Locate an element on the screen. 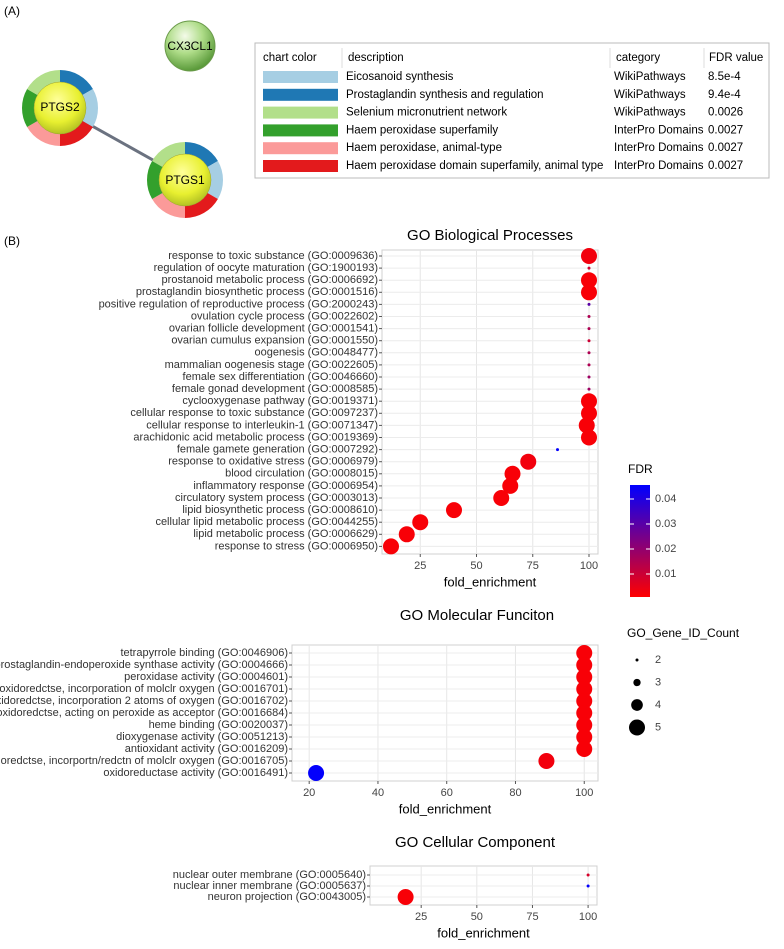  description: Eicosanoid synthesis is located at coordinates (400, 77).